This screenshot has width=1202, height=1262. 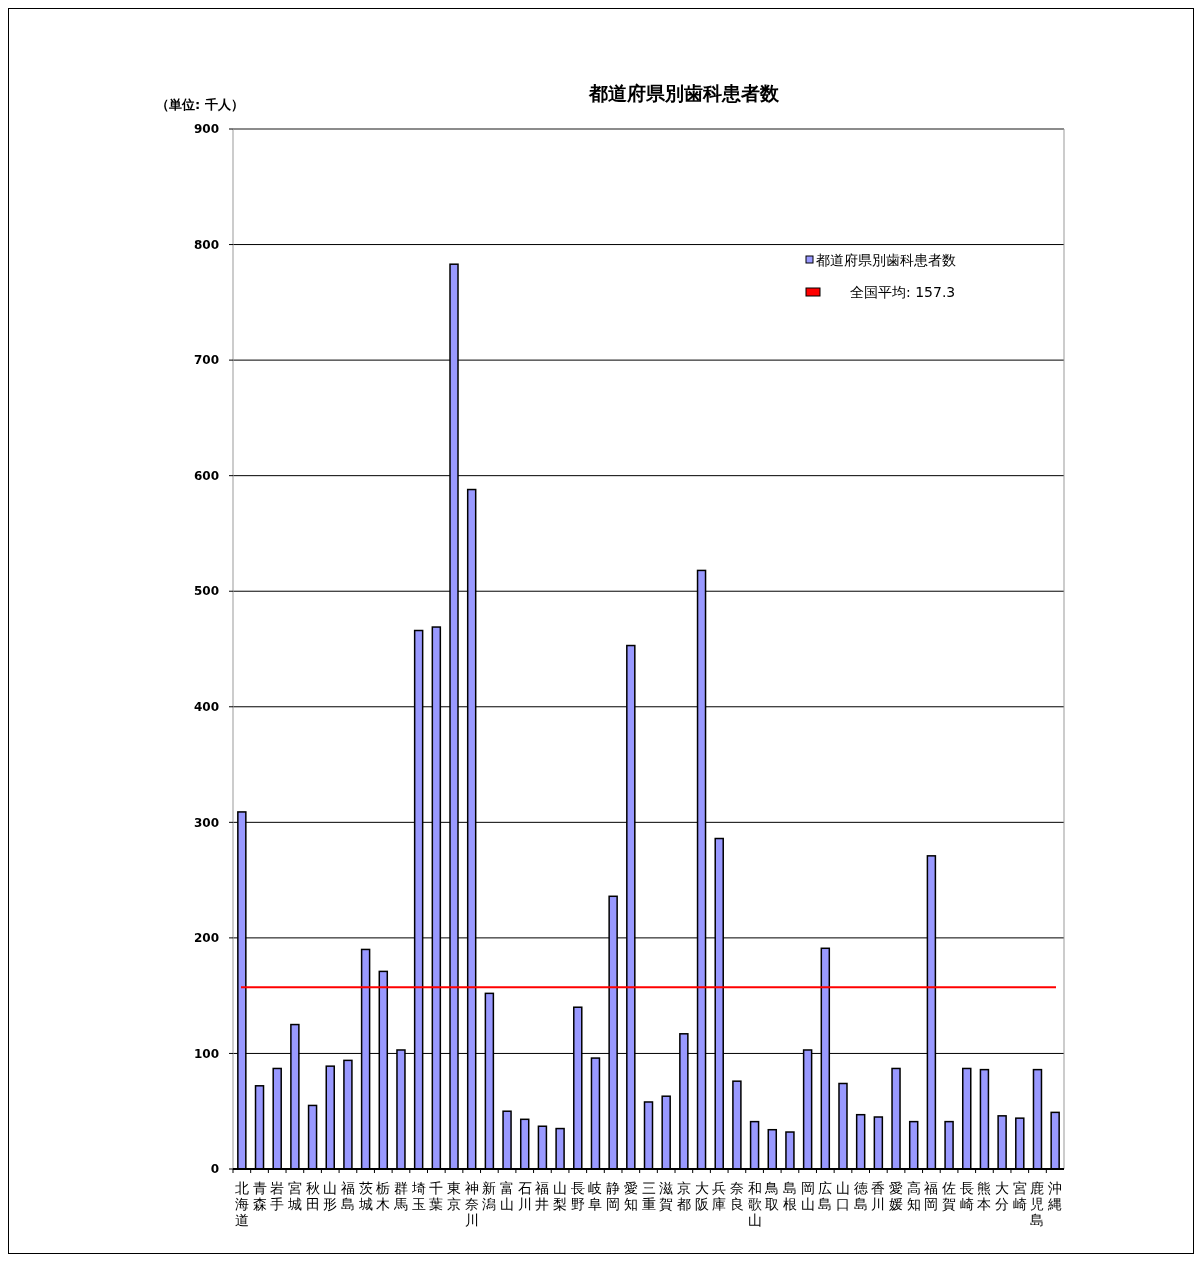 What do you see at coordinates (949, 1196) in the screenshot?
I see `x-tick-label: 佐賀` at bounding box center [949, 1196].